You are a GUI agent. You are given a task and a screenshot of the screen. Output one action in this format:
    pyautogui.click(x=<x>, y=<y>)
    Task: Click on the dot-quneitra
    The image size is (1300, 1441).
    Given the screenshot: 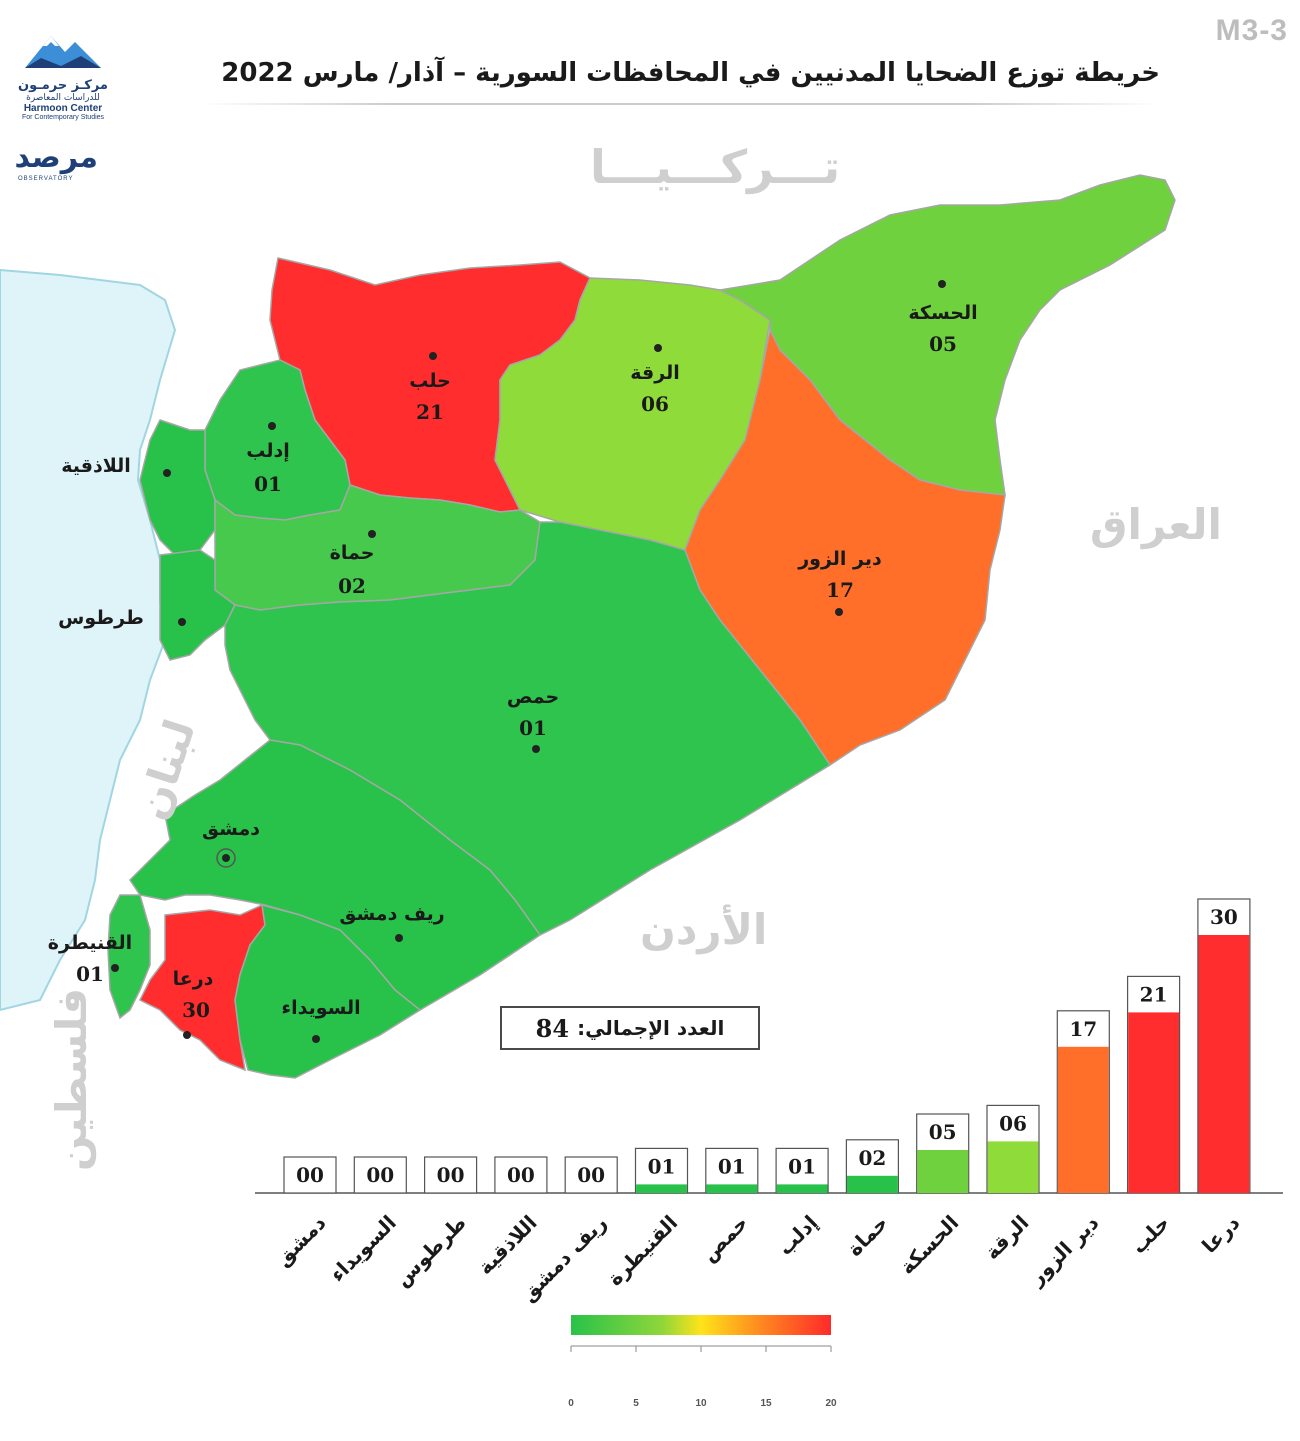 What is the action you would take?
    pyautogui.click(x=115, y=968)
    